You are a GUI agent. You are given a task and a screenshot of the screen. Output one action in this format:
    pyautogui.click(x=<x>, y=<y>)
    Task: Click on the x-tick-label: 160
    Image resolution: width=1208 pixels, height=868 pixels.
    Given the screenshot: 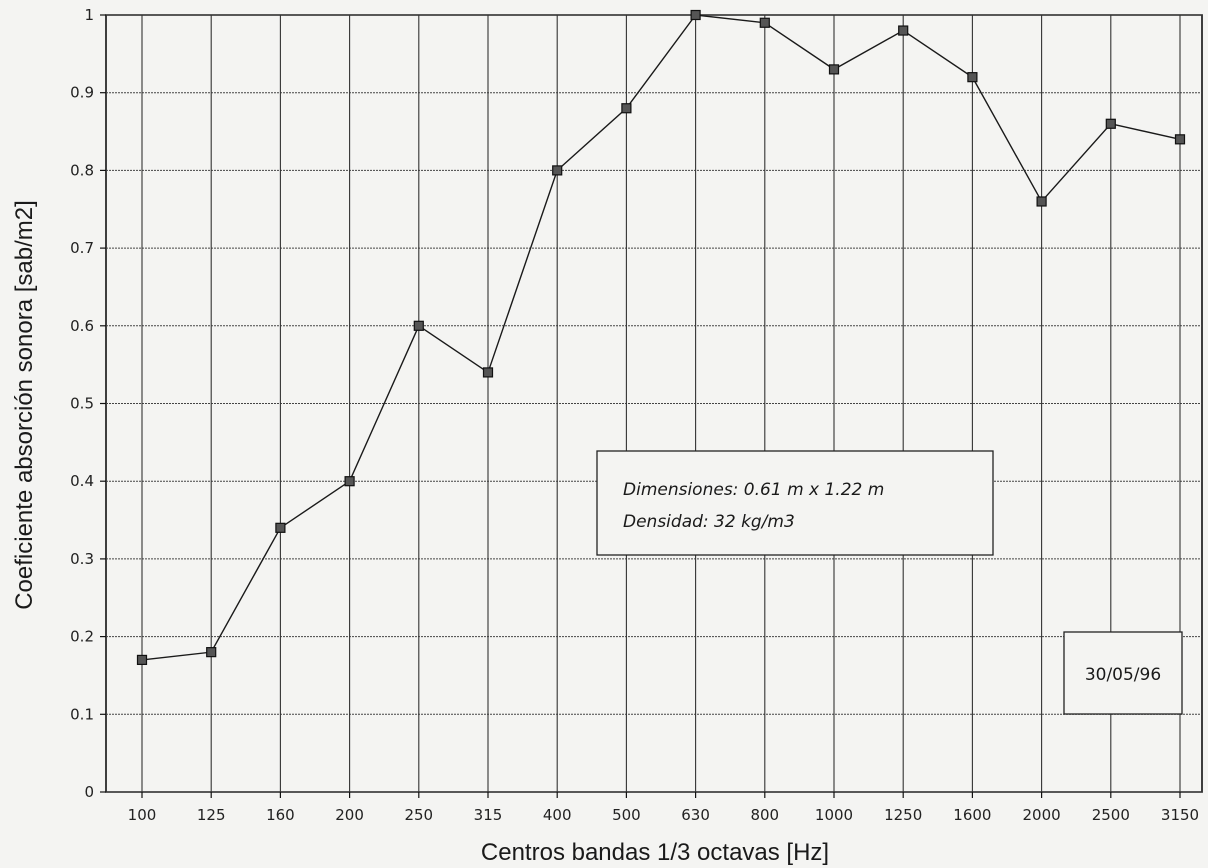 What is the action you would take?
    pyautogui.click(x=280, y=815)
    